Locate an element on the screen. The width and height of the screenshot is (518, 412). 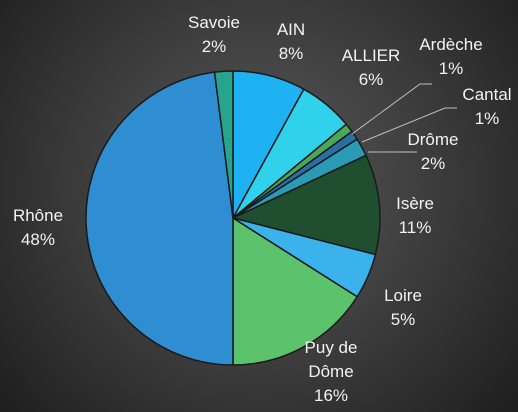
category-name: Savoie is located at coordinates (214, 22).